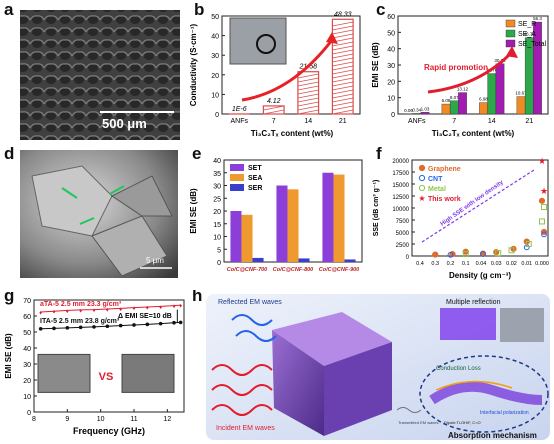 This screenshot has height=444, width=554. Describe the element at coordinates (522, 325) in the screenshot. I see `multiple-reflection-sem` at that location.